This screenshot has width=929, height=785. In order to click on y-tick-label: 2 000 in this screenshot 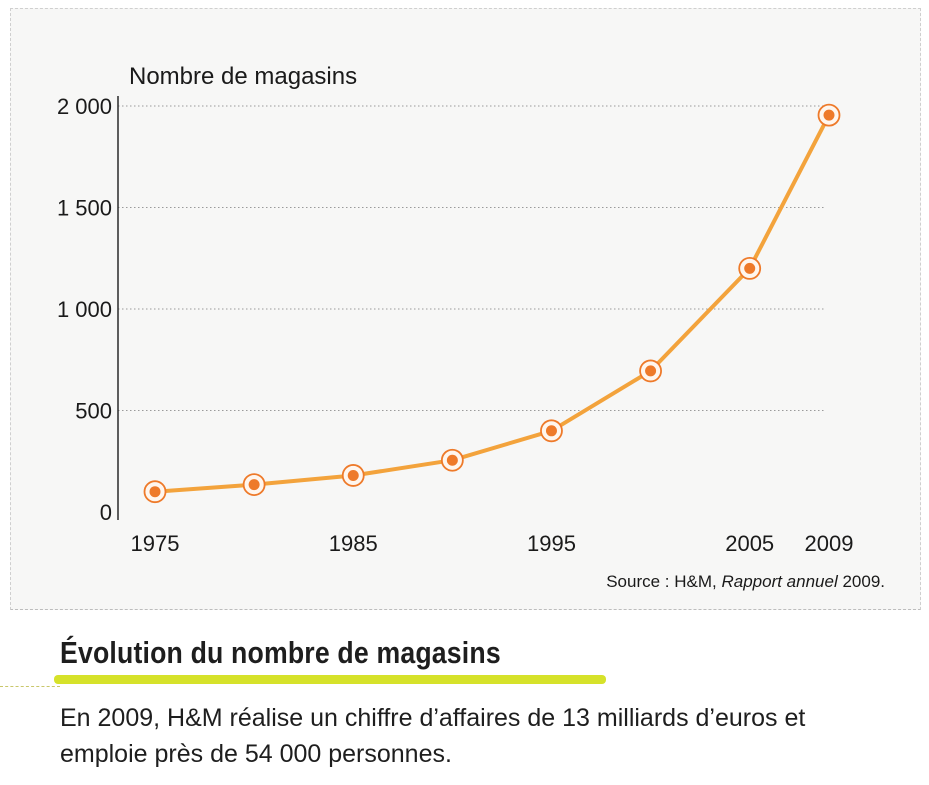, I will do `click(84, 106)`.